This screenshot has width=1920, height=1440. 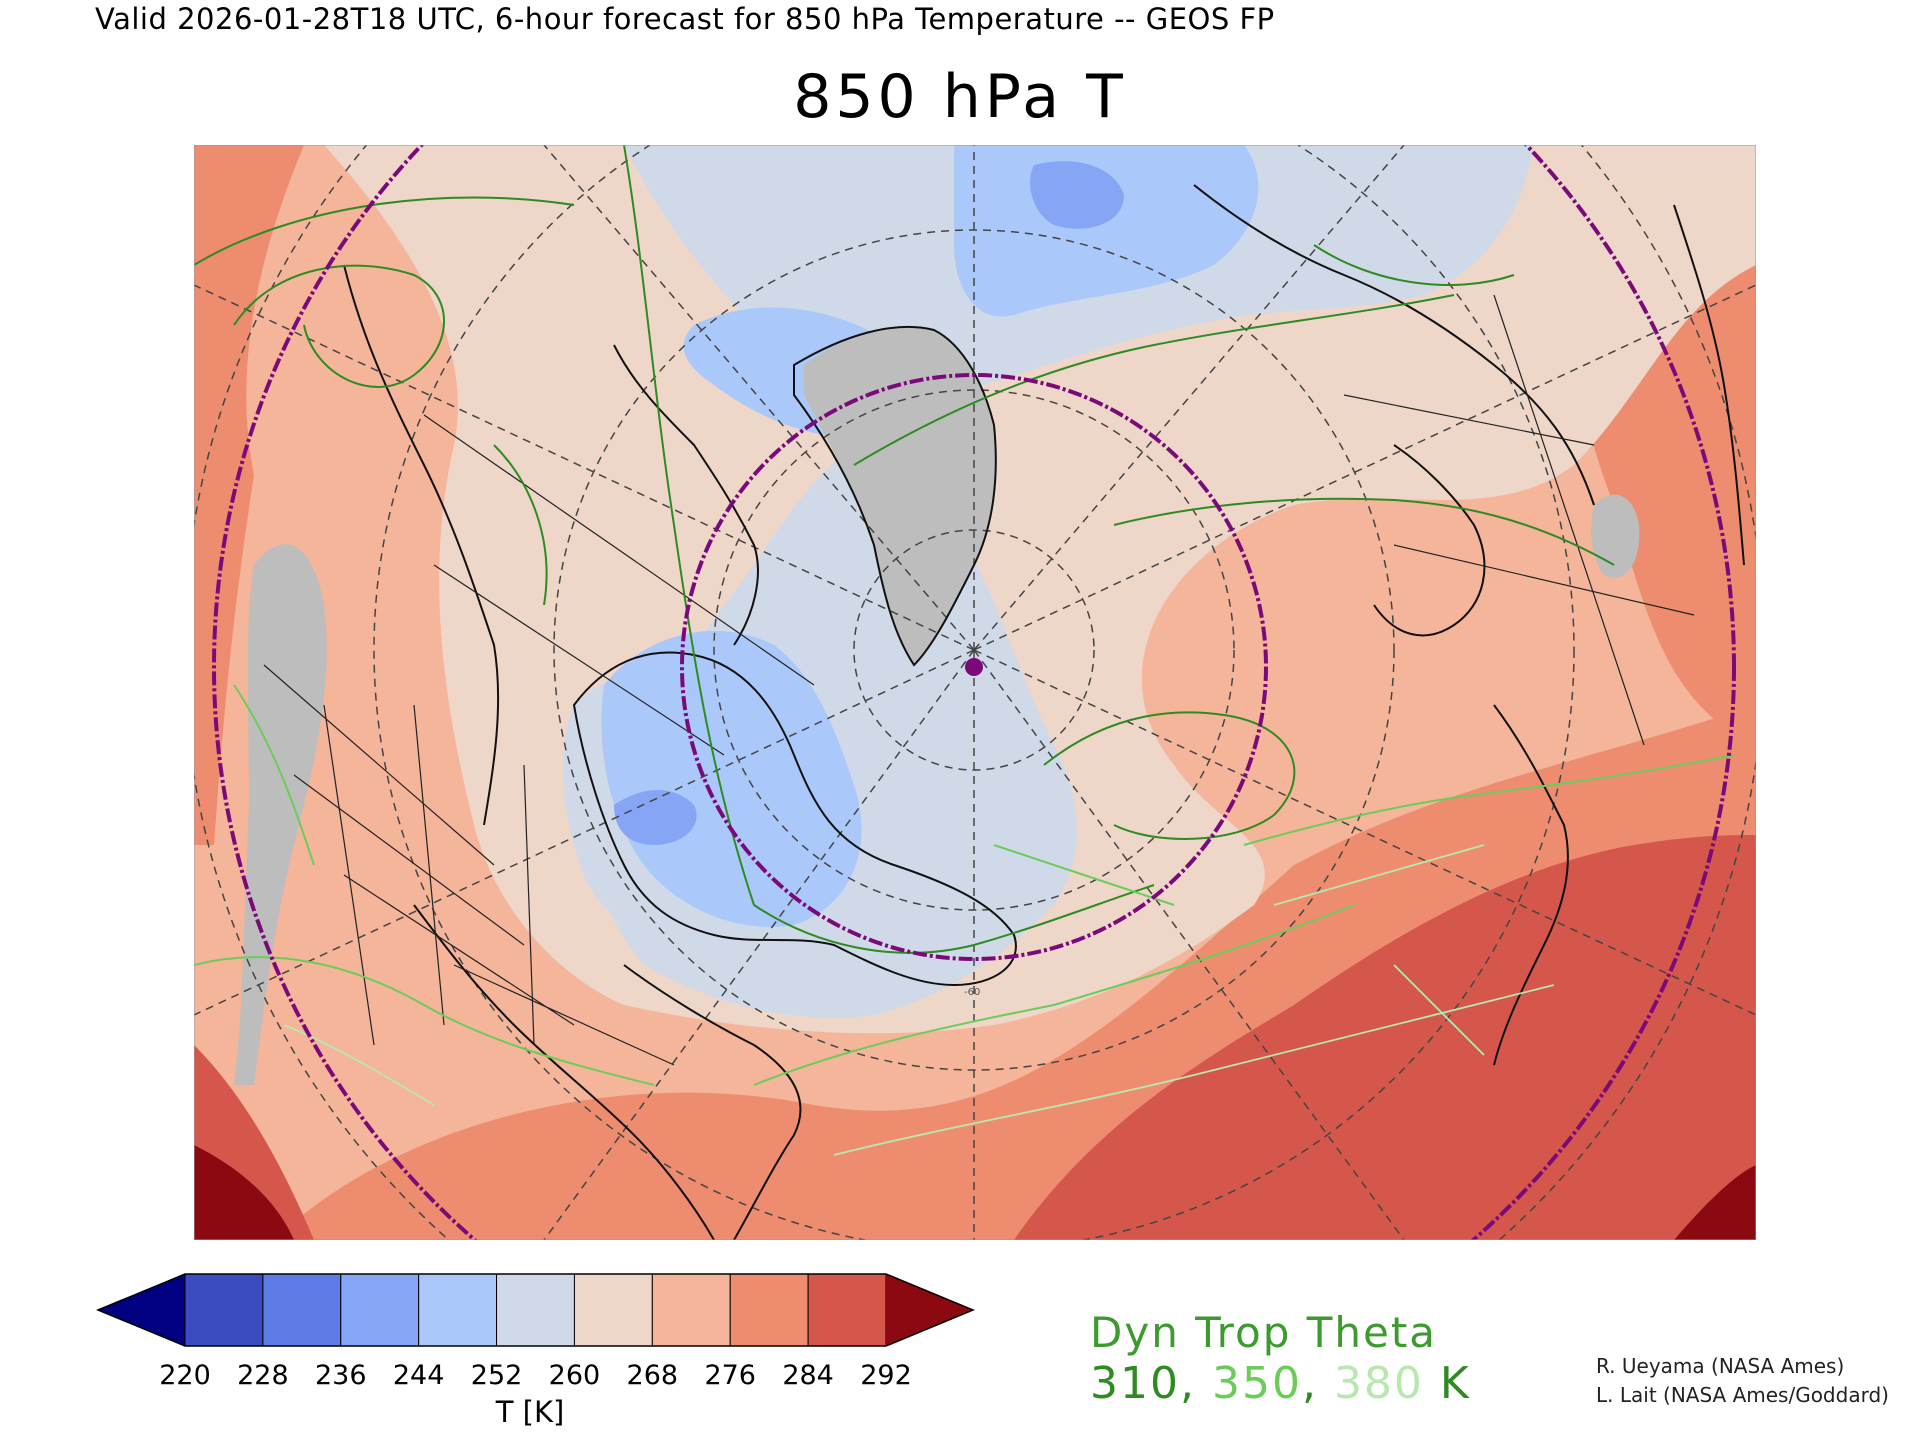 What do you see at coordinates (1720, 1366) in the screenshot?
I see `credit-line-1: R. Ueyama (NASA Ames)` at bounding box center [1720, 1366].